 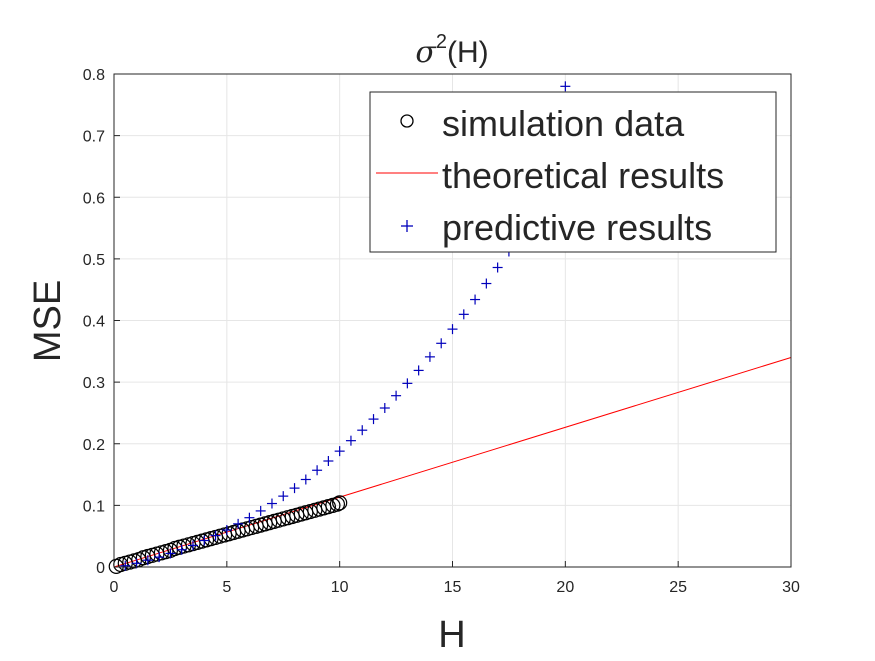 I want to click on title-rest: (H), so click(x=468, y=52).